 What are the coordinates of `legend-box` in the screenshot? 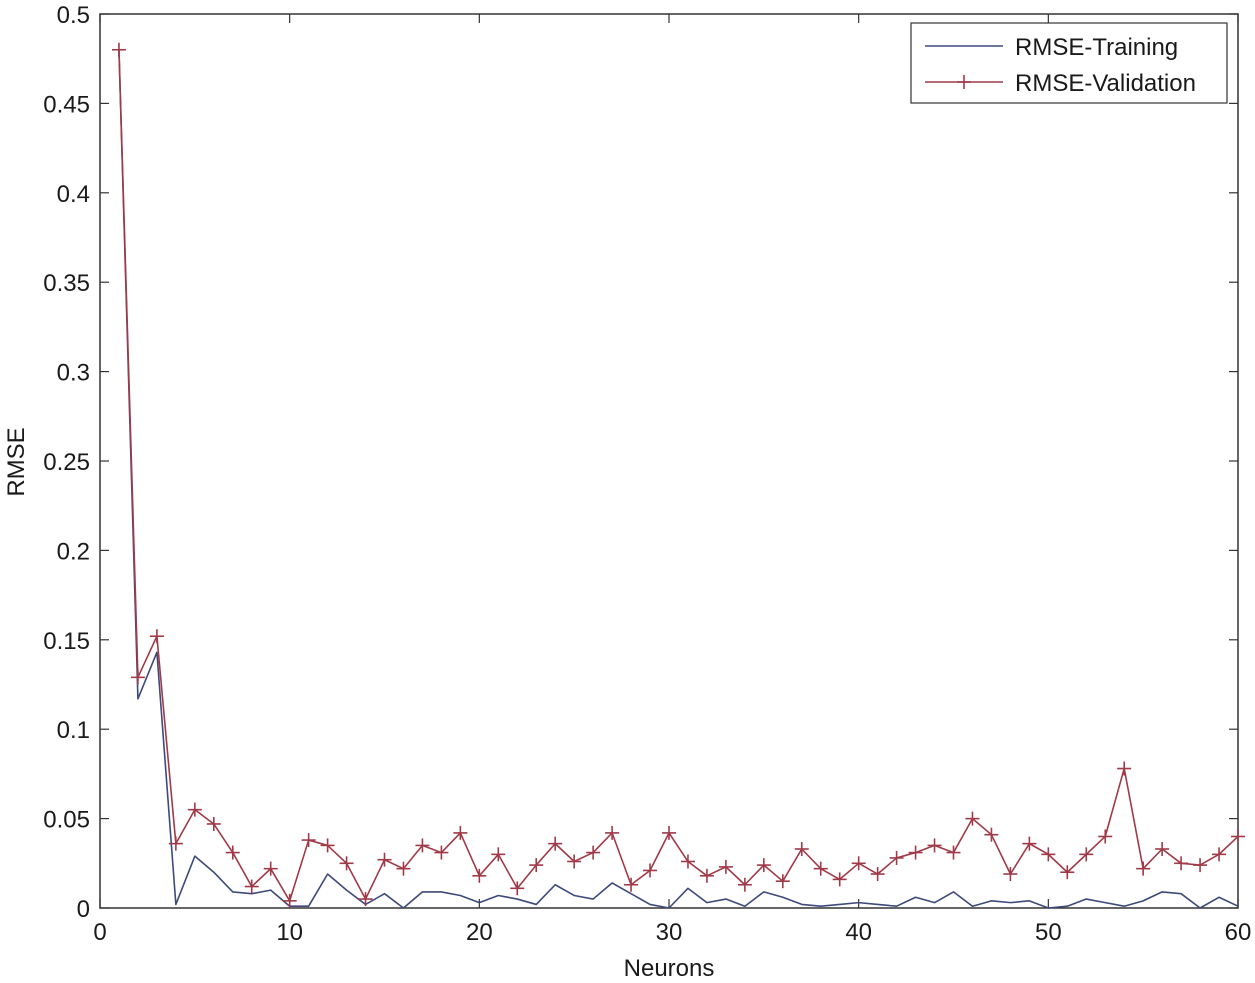 It's located at (1069, 63).